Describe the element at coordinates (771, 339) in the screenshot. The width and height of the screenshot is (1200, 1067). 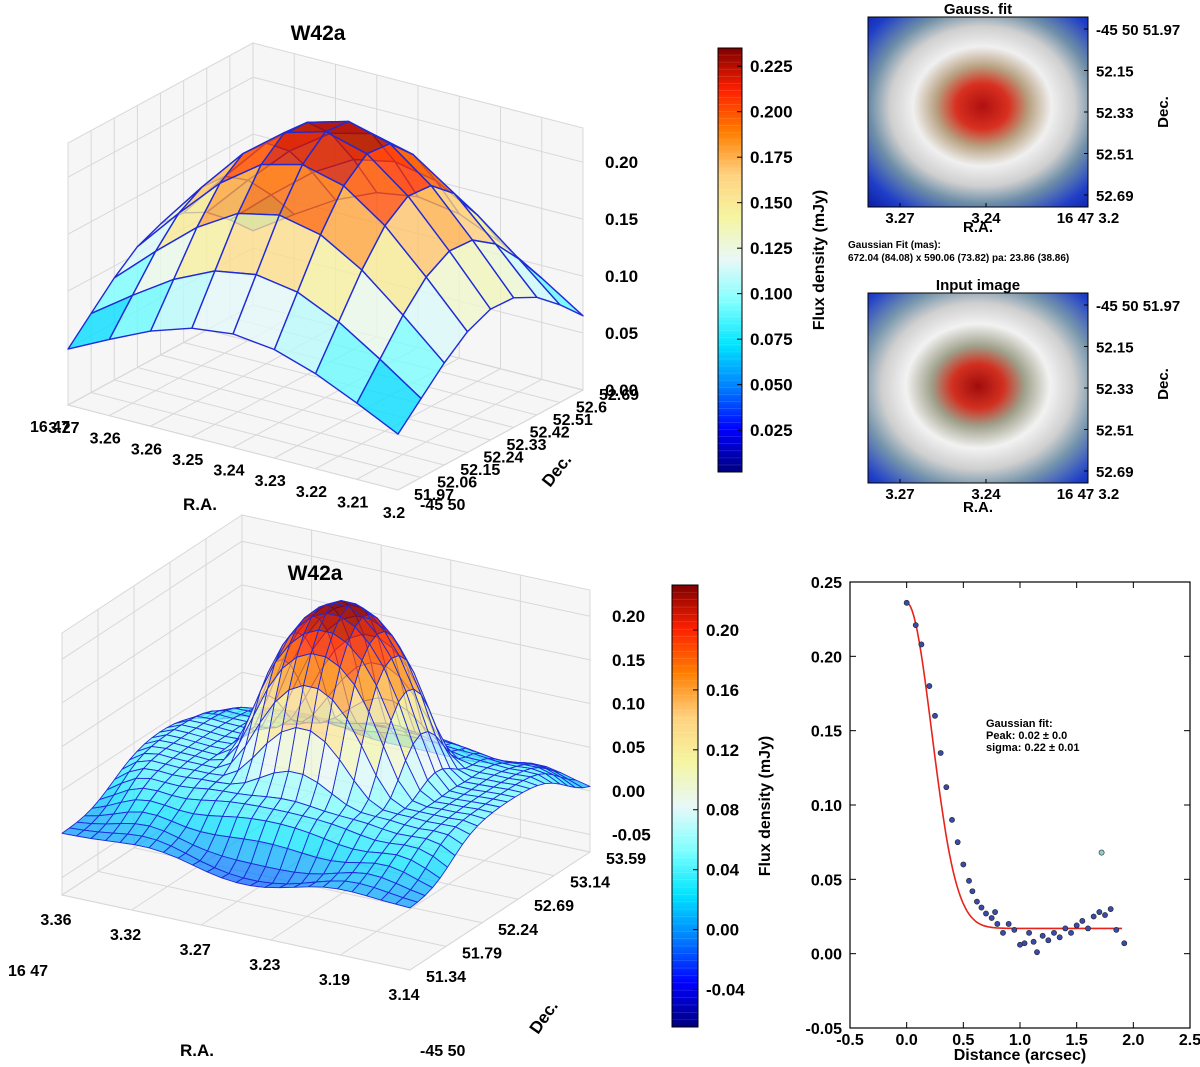
I see `colorbar-tick-label: 0.075` at that location.